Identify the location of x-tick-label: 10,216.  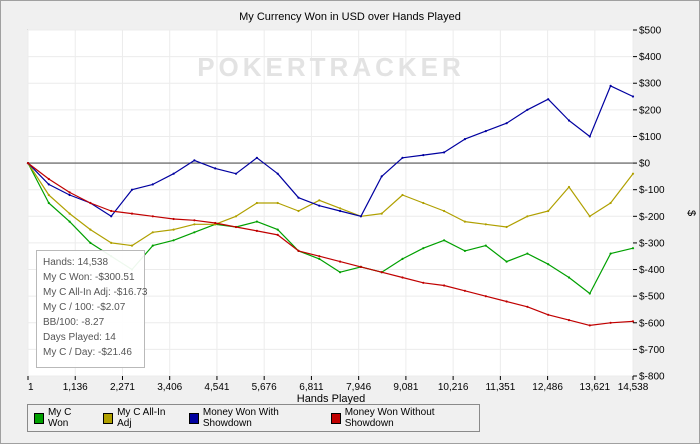
(453, 387).